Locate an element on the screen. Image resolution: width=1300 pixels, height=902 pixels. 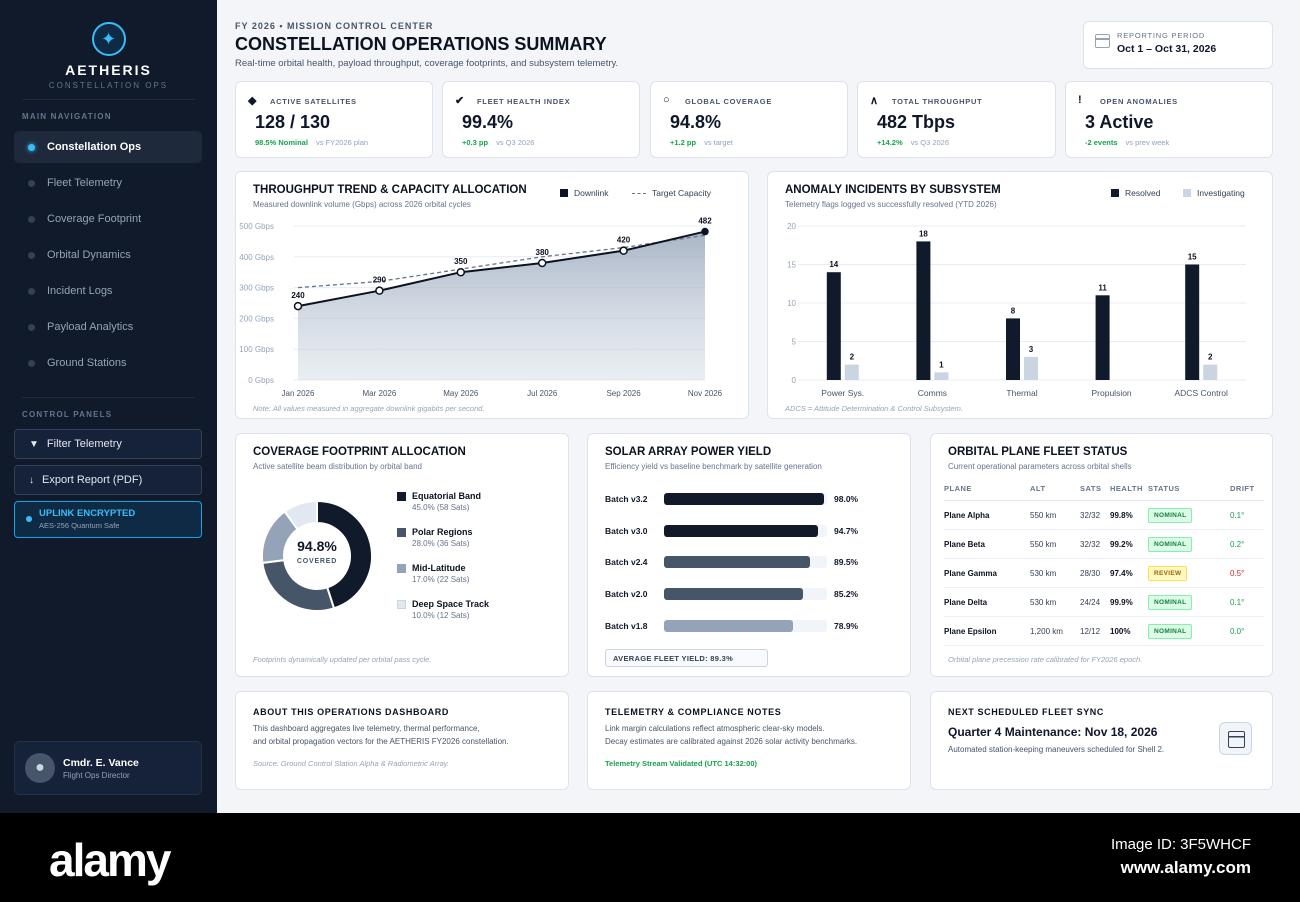
y-tick-label: 0 is located at coordinates (794, 380).